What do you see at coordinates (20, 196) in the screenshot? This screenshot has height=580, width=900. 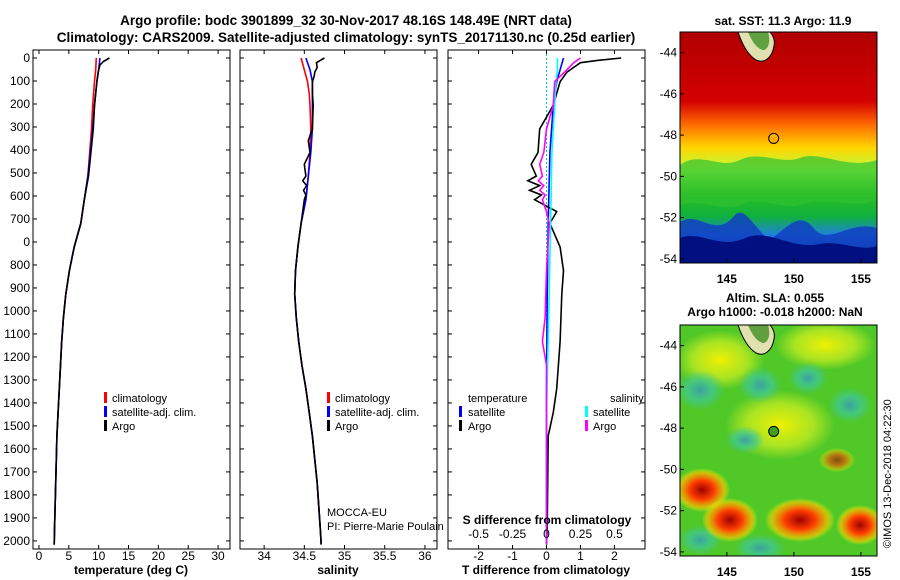 I see `depth-tick-label: 600` at bounding box center [20, 196].